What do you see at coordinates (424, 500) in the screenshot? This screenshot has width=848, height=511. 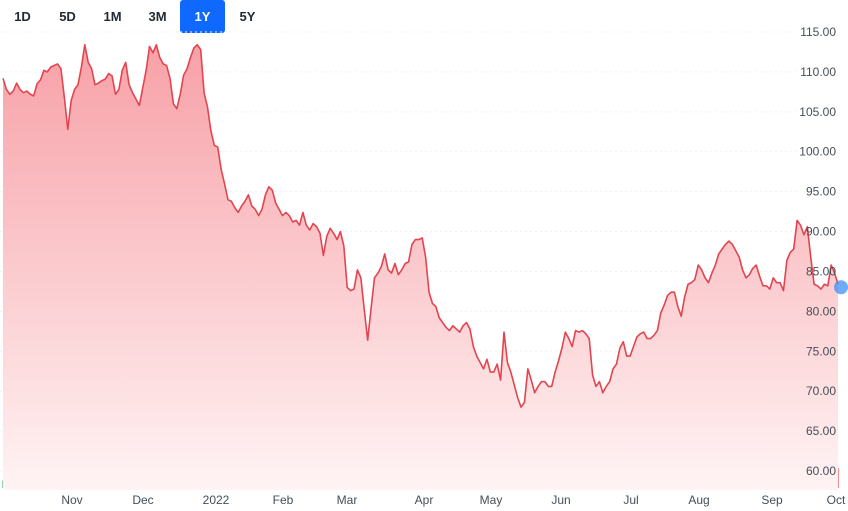 I see `x-tick-label: Apr` at bounding box center [424, 500].